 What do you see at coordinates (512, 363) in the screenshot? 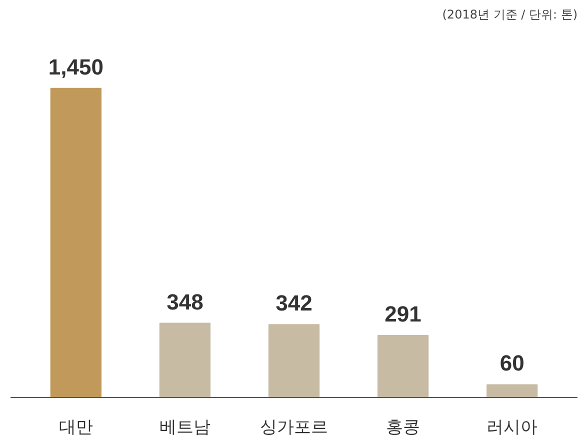
I see `data-label: 60` at bounding box center [512, 363].